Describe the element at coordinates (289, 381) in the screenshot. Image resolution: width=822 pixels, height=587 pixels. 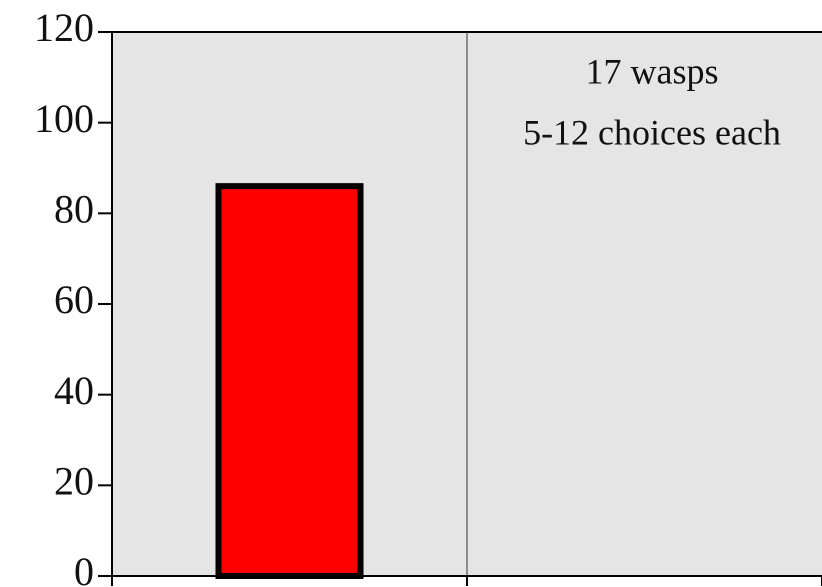
I see `bar` at that location.